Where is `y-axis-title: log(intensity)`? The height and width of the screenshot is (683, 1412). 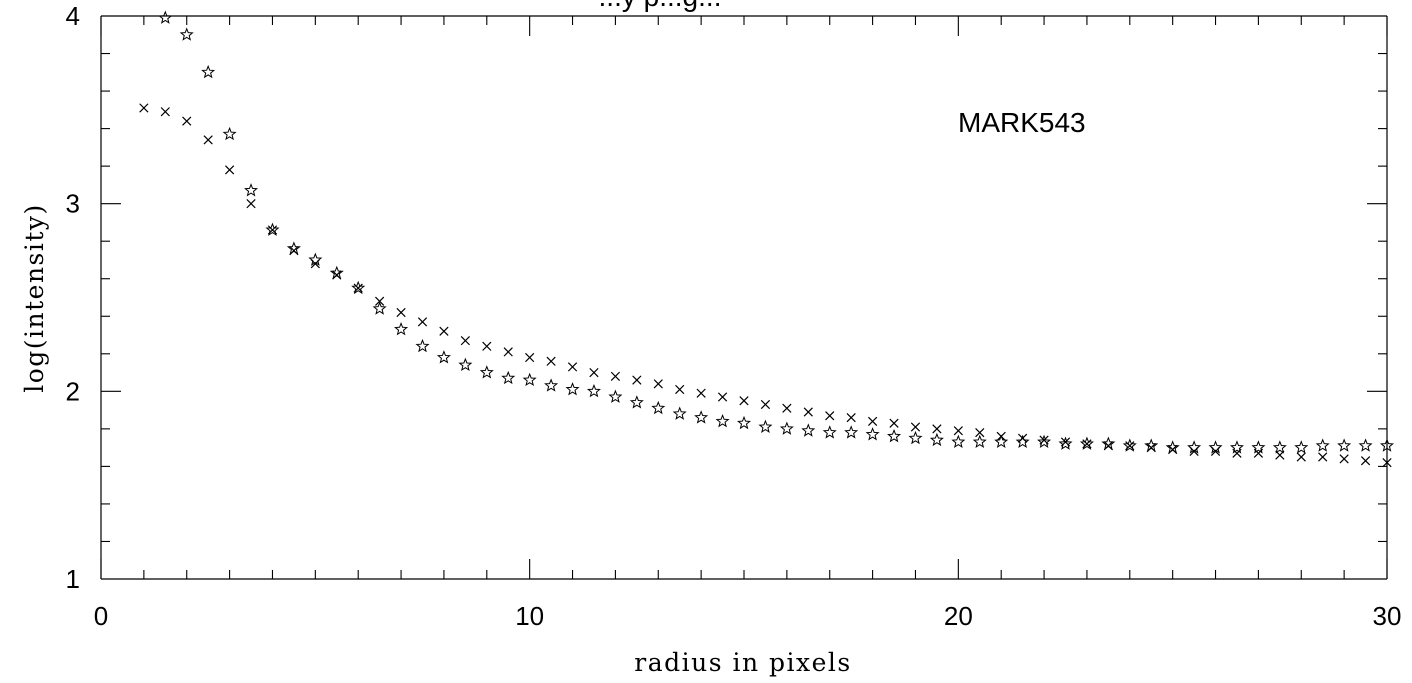 y-axis-title: log(intensity) is located at coordinates (34, 298).